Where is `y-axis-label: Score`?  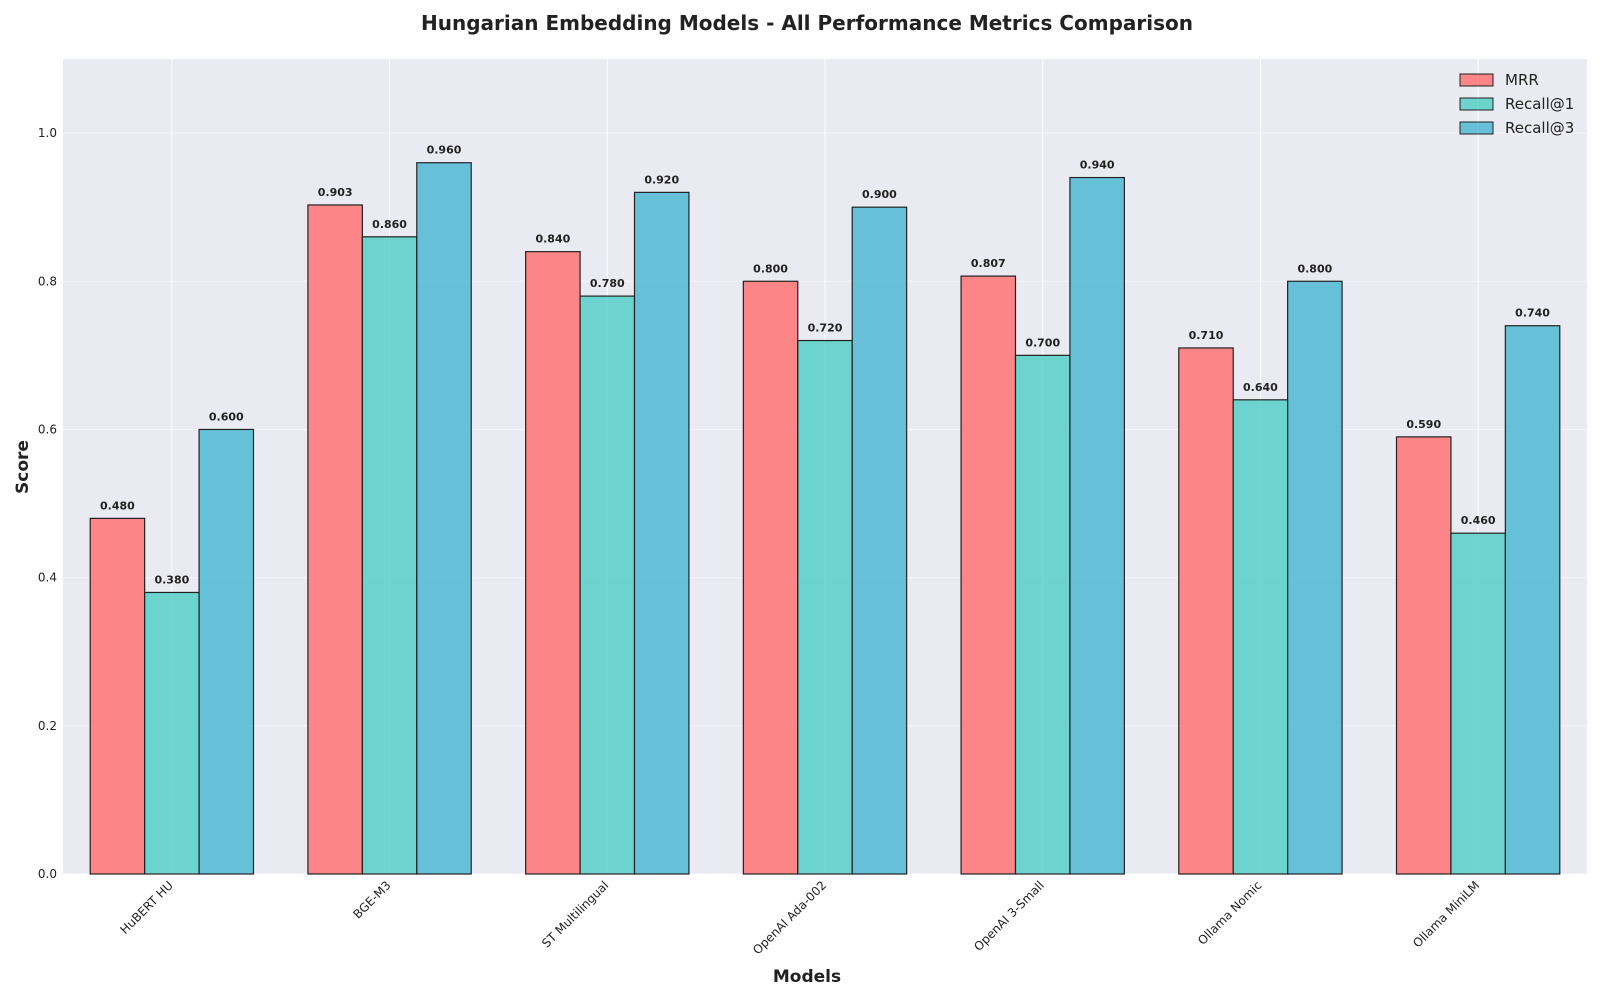 y-axis-label: Score is located at coordinates (23, 467).